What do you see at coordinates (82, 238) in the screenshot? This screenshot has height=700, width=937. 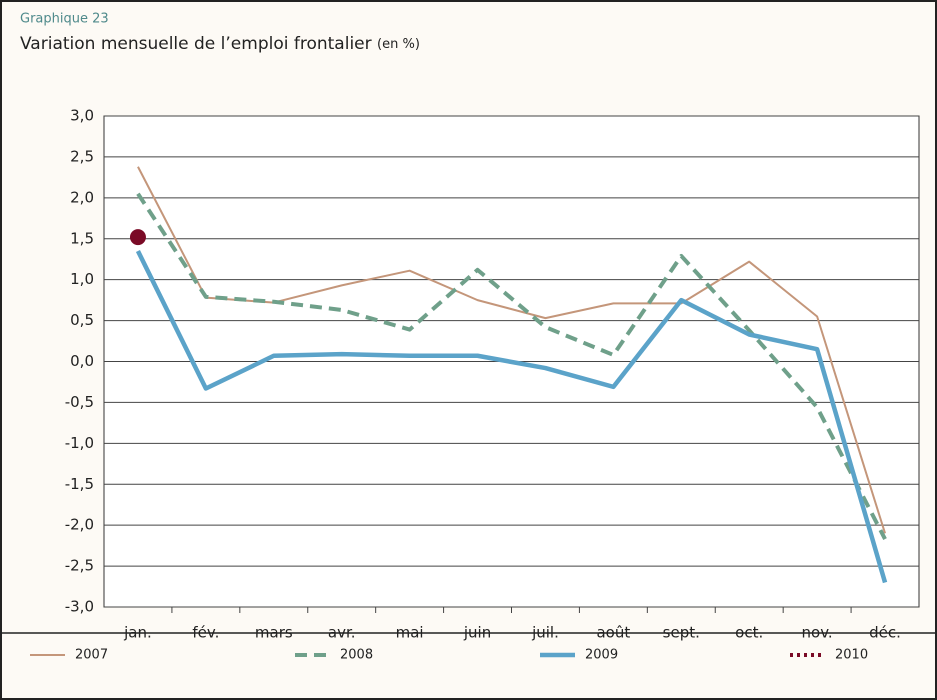 I see `y-tick-label: 1,5` at bounding box center [82, 238].